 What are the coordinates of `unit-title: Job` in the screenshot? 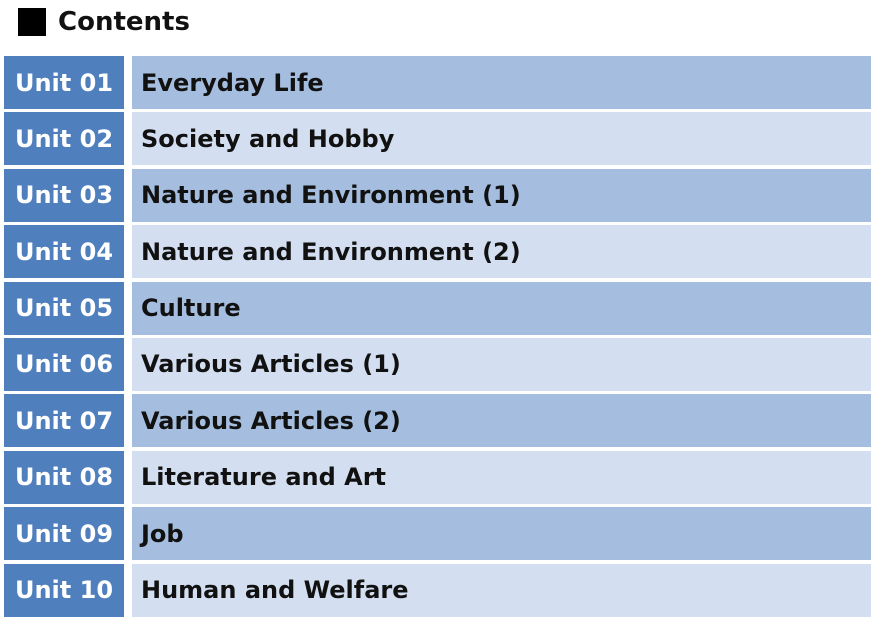 It's located at (501, 534).